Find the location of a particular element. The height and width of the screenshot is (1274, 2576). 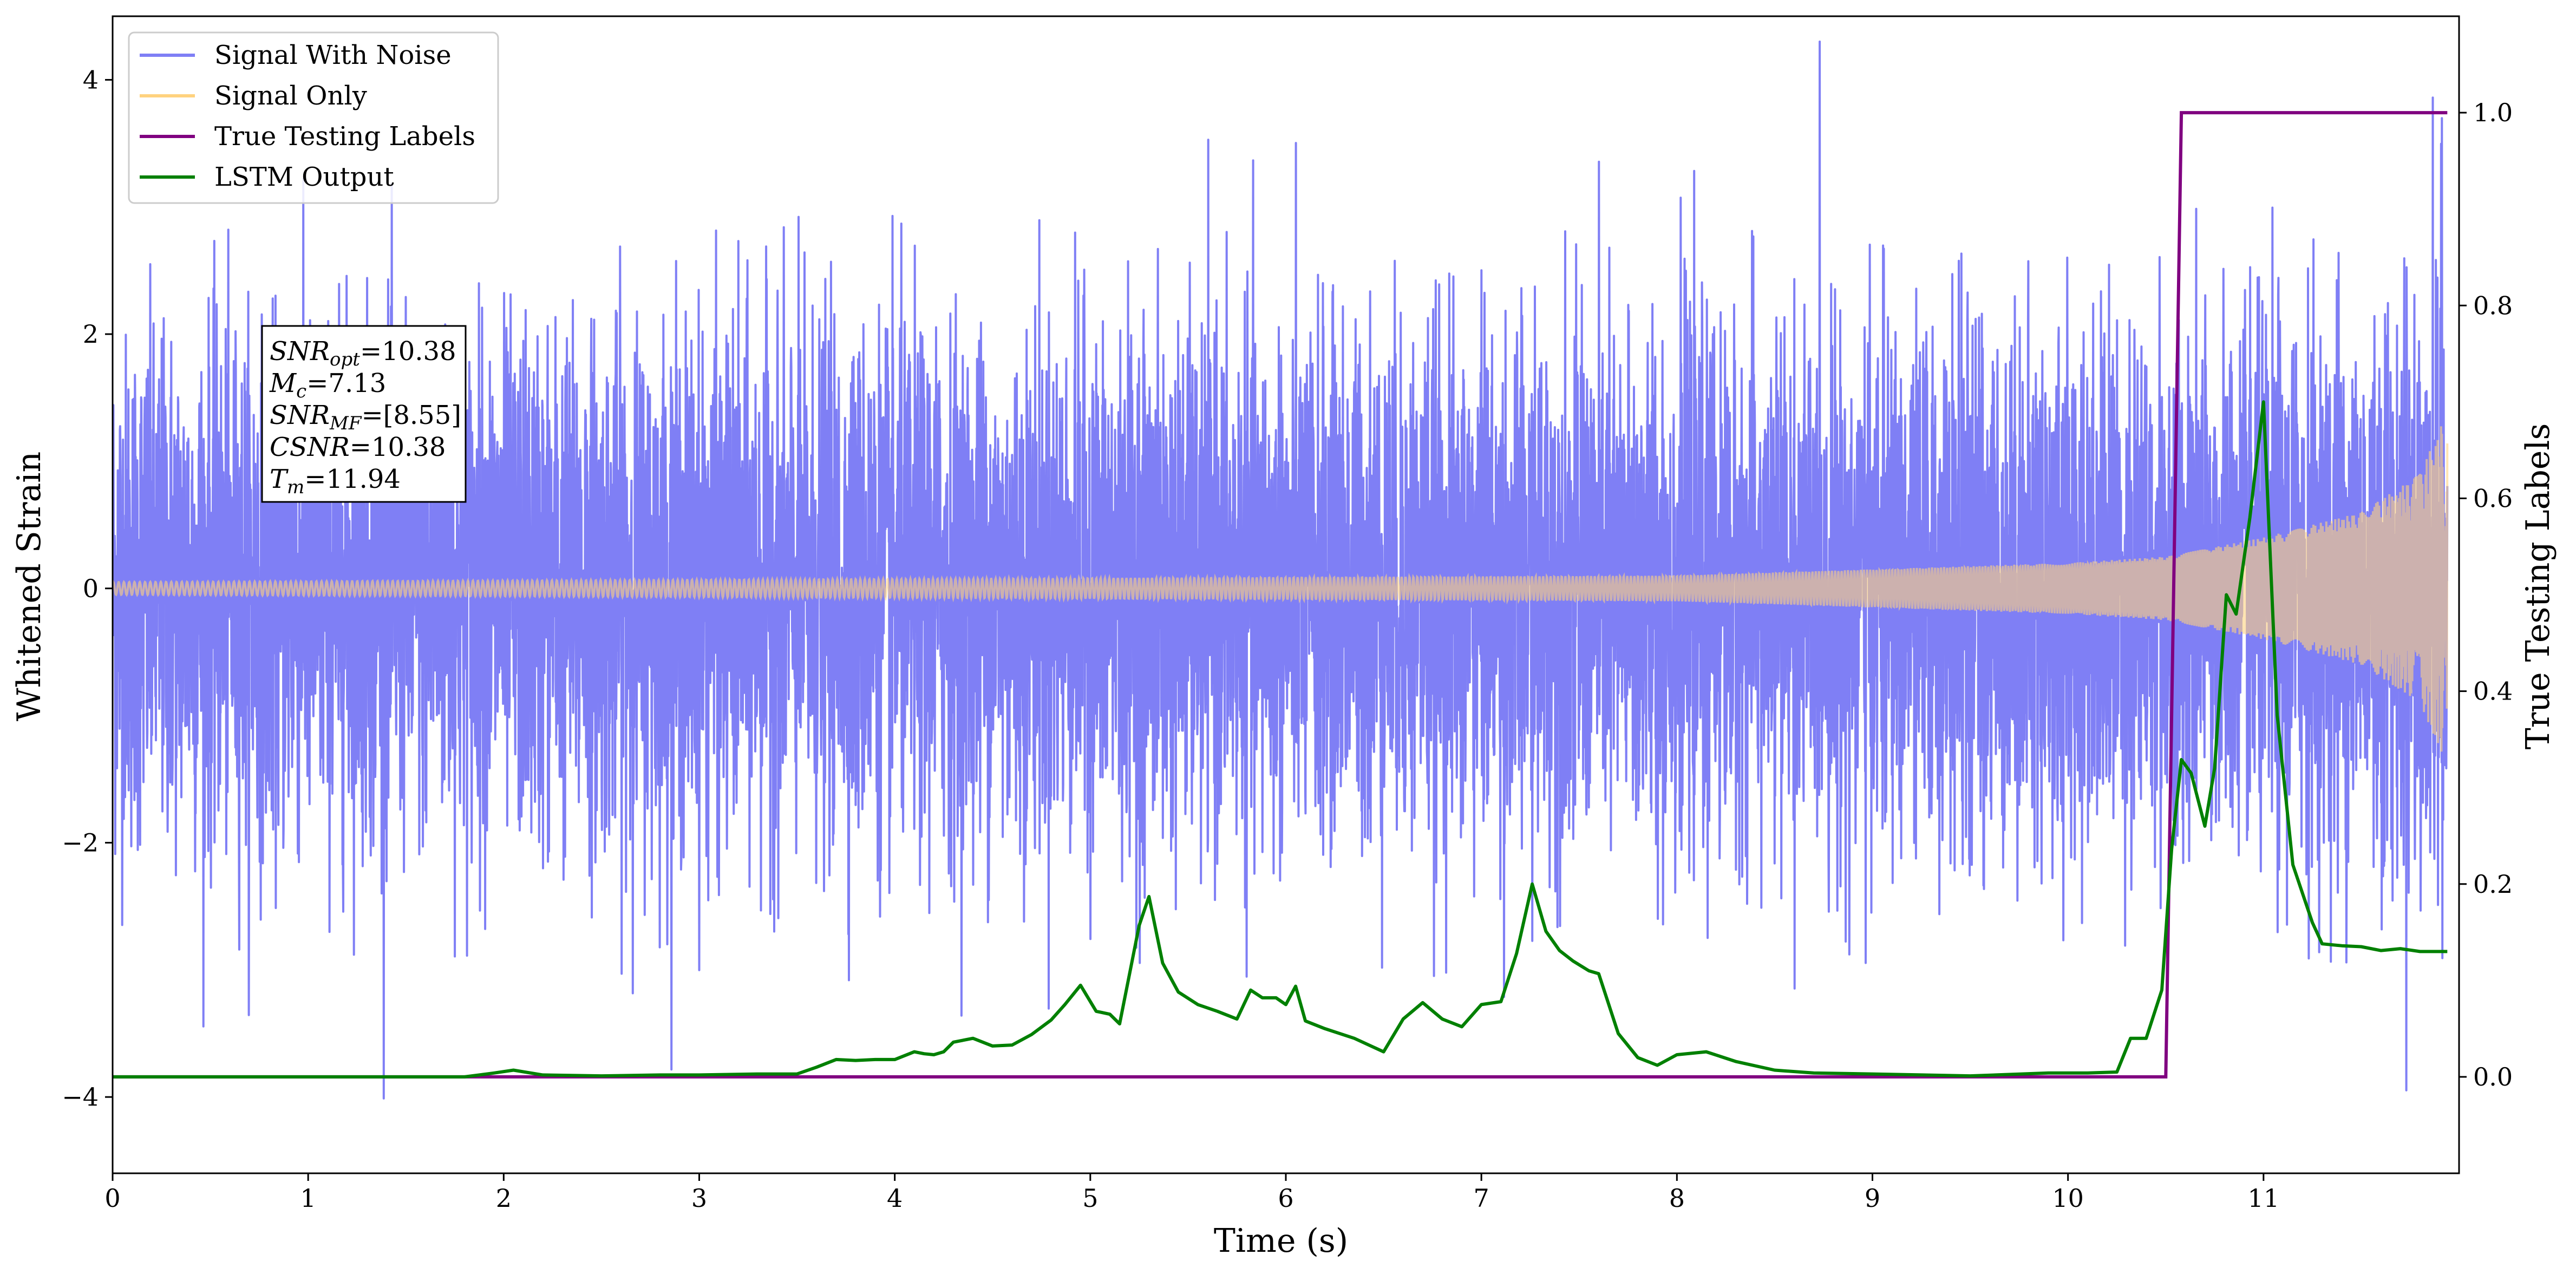

x-tick-label: 1 is located at coordinates (308, 1198).